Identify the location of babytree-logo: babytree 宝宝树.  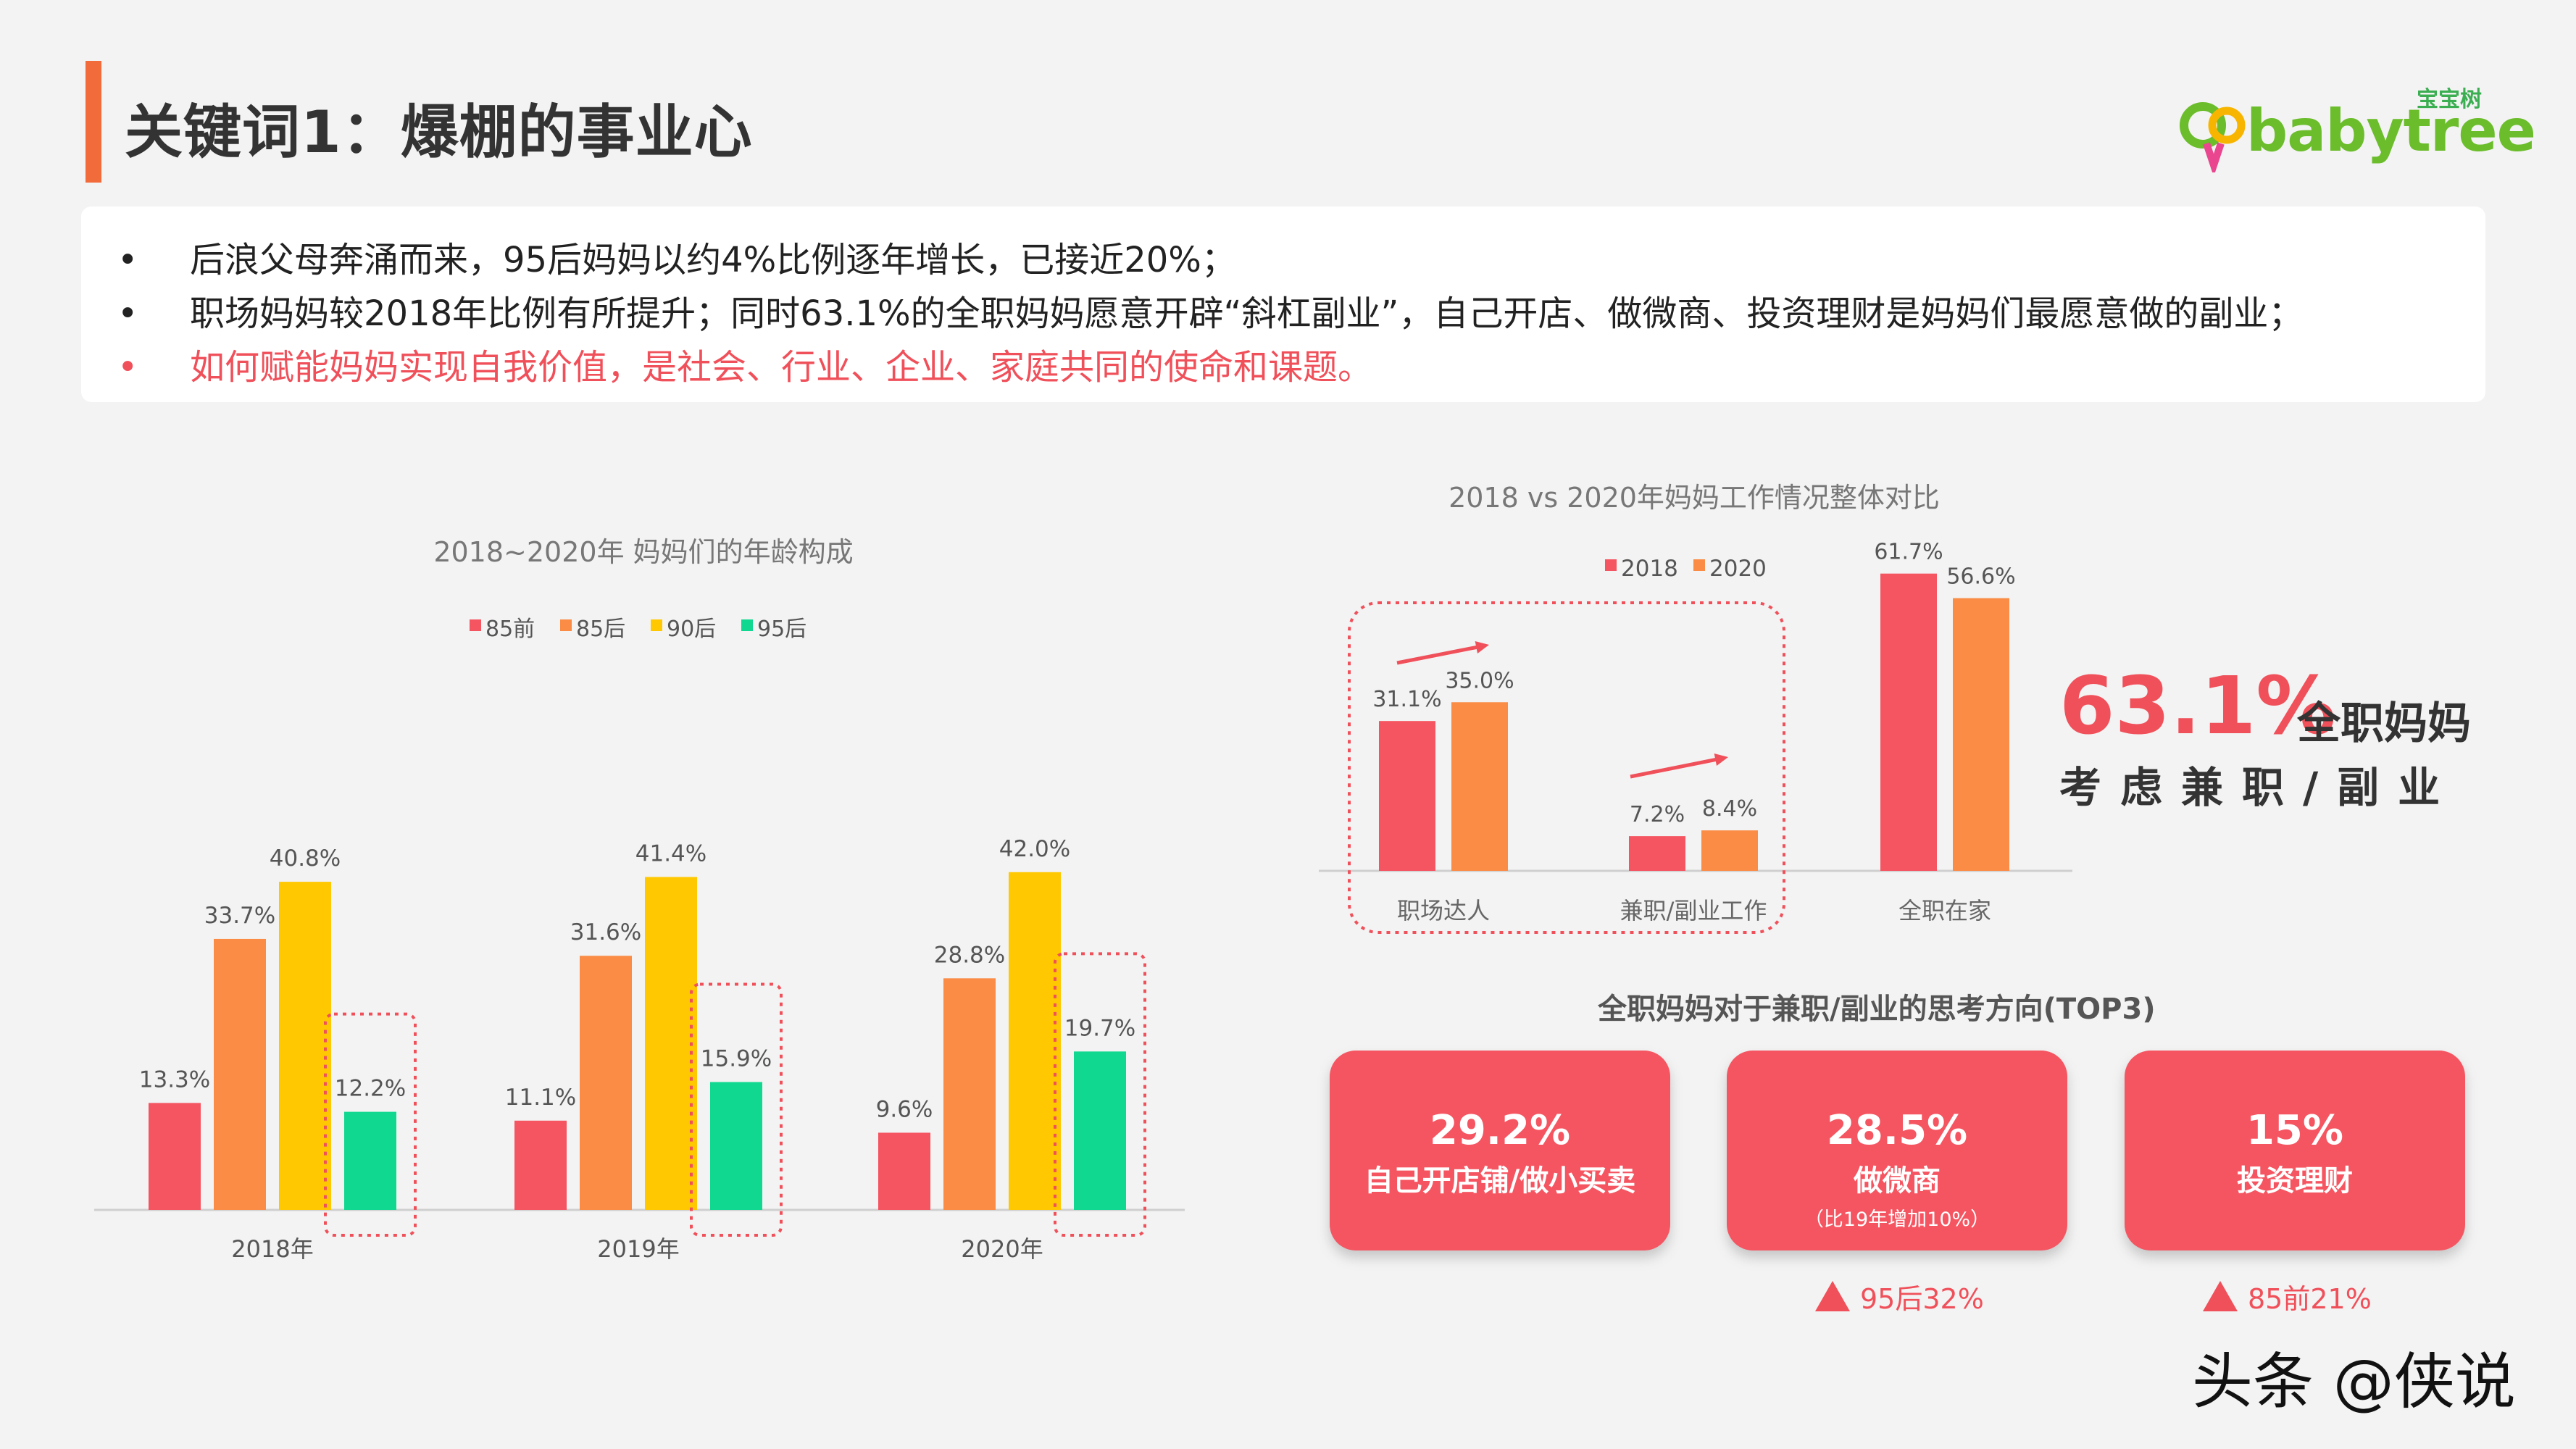
(2356, 129).